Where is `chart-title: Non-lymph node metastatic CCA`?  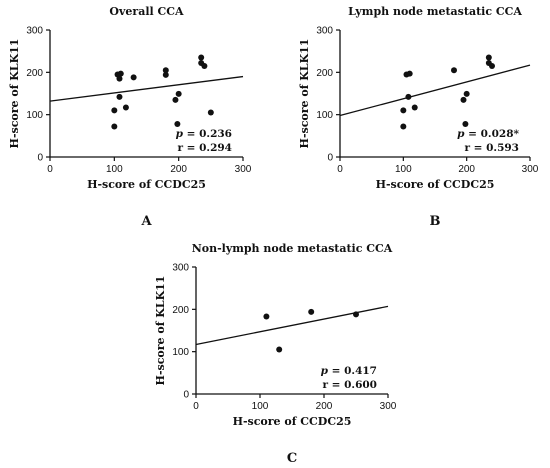 chart-title: Non-lymph node metastatic CCA is located at coordinates (292, 248).